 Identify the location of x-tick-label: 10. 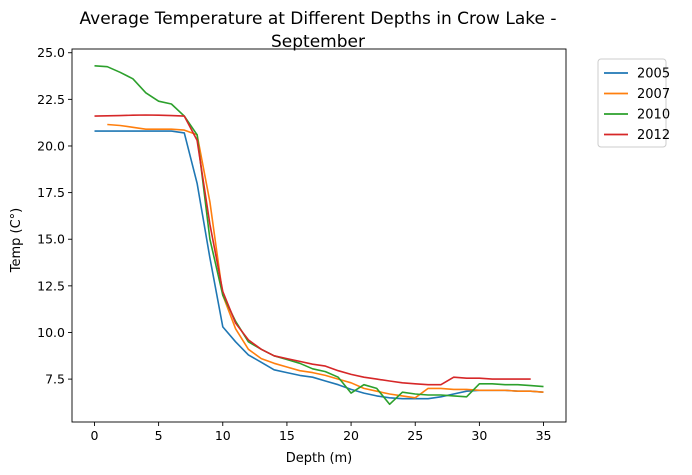
(223, 435).